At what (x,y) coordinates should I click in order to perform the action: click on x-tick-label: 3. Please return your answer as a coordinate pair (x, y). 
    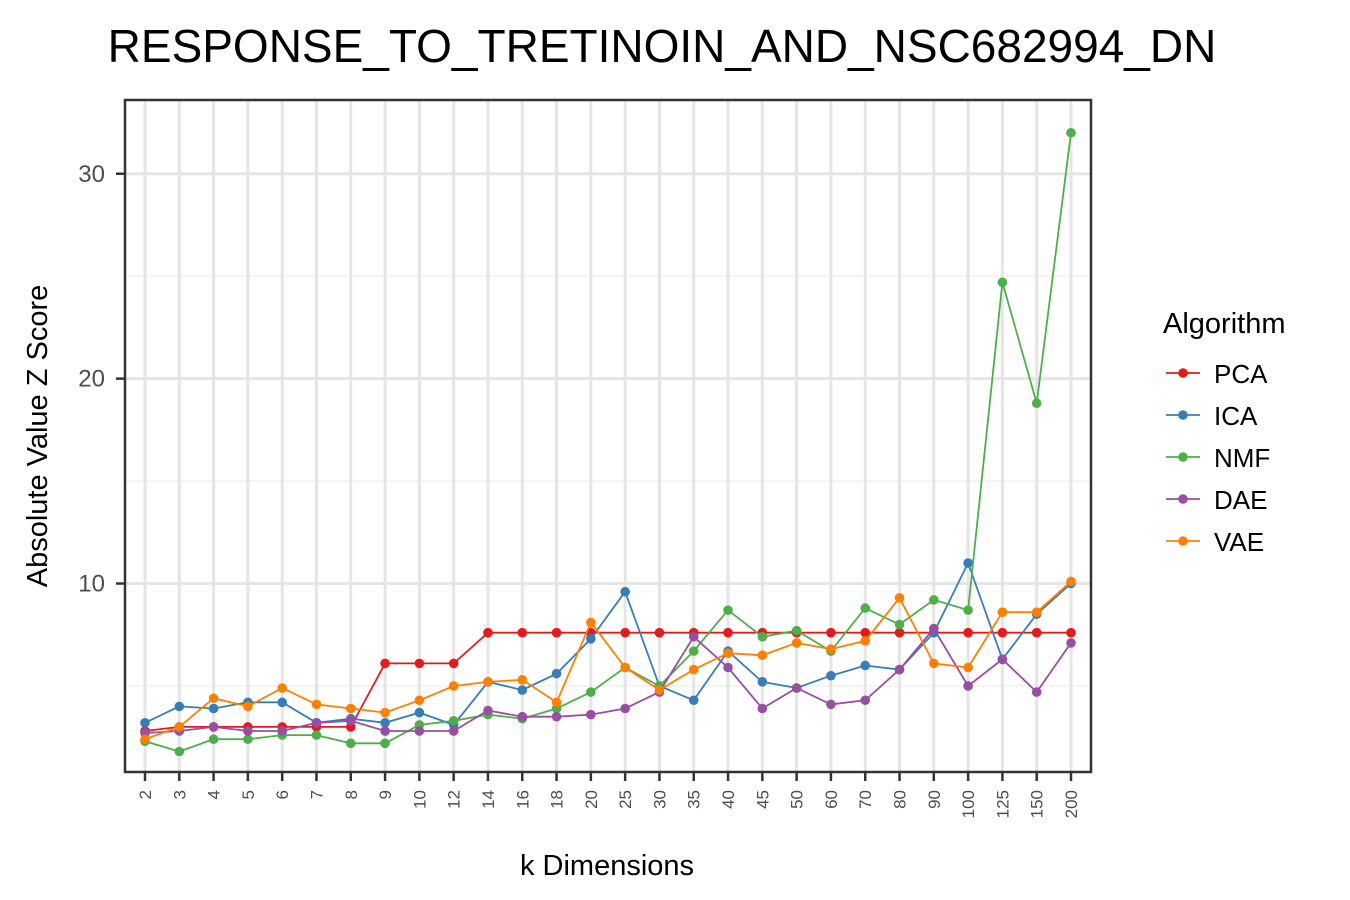
    Looking at the image, I should click on (179, 794).